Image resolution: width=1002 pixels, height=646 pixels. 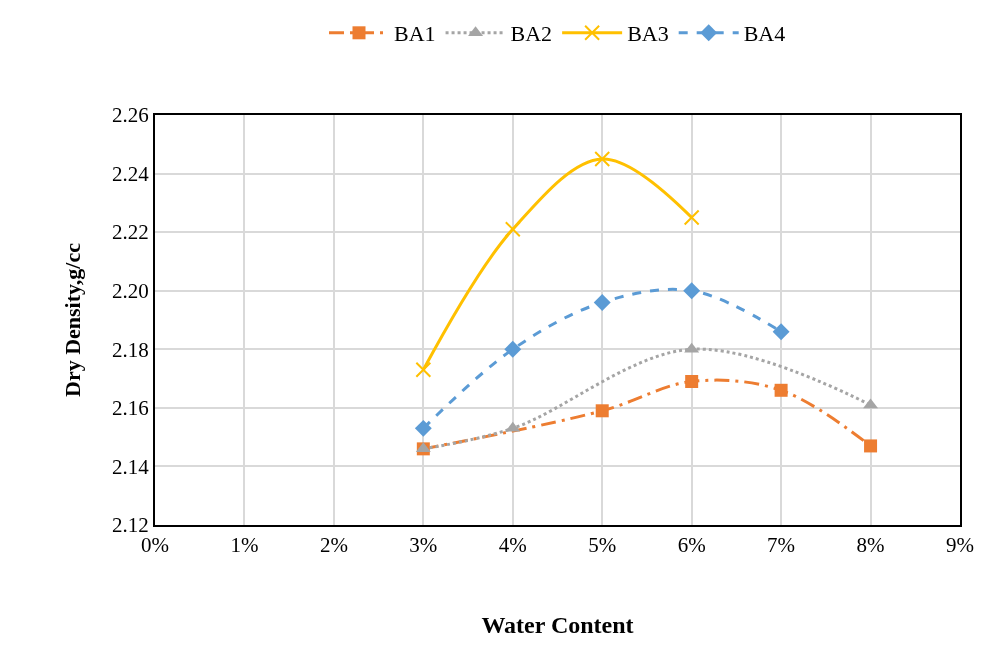 I want to click on x-tick-label: 8%, so click(x=870, y=545).